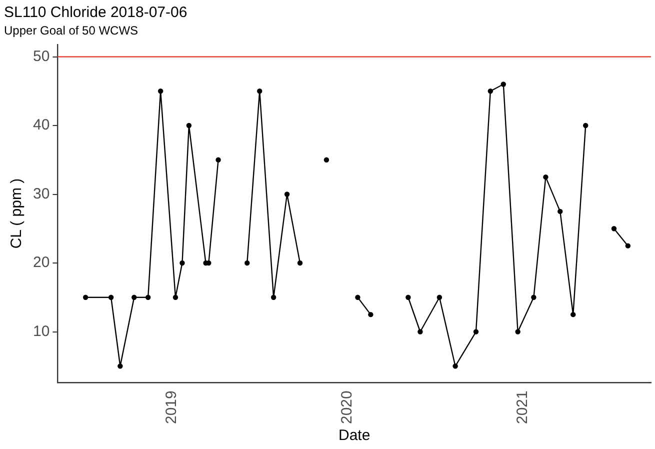 The image size is (655, 449). I want to click on x-axis-title: Date, so click(354, 435).